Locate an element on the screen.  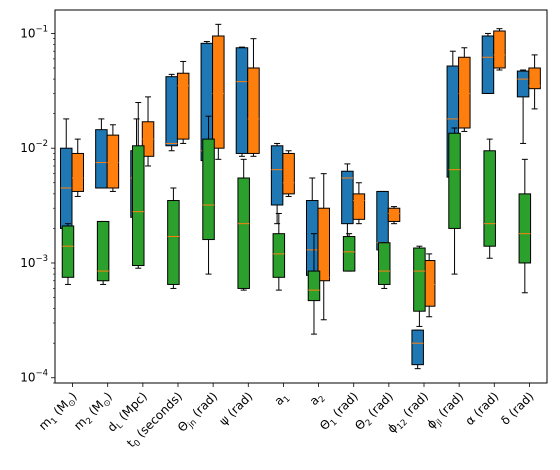
y-tick-label: 10⁻¹ is located at coordinates (34, 32).